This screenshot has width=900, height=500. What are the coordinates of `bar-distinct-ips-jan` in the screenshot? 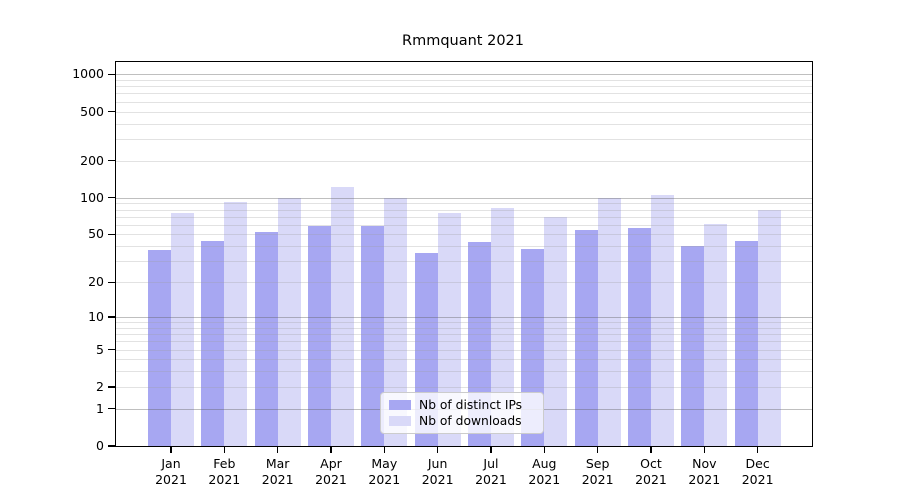 It's located at (159, 348).